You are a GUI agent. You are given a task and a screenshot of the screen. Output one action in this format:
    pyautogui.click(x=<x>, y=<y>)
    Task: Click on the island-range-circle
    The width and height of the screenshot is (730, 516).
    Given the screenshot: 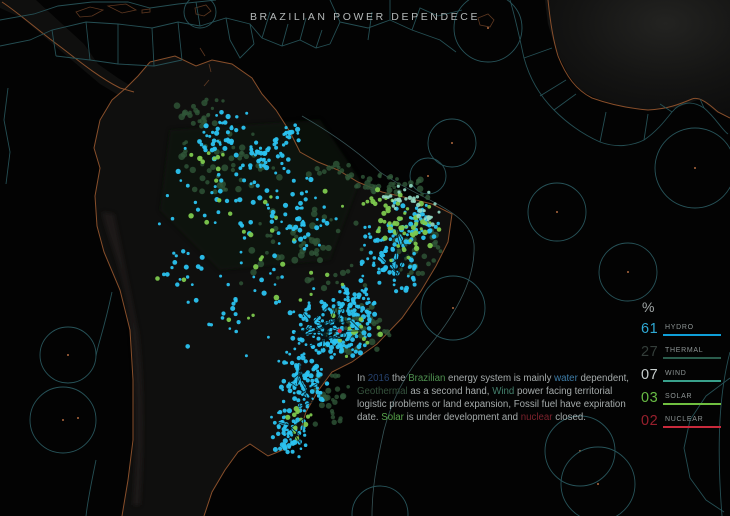 What is the action you would take?
    pyautogui.click(x=452, y=143)
    